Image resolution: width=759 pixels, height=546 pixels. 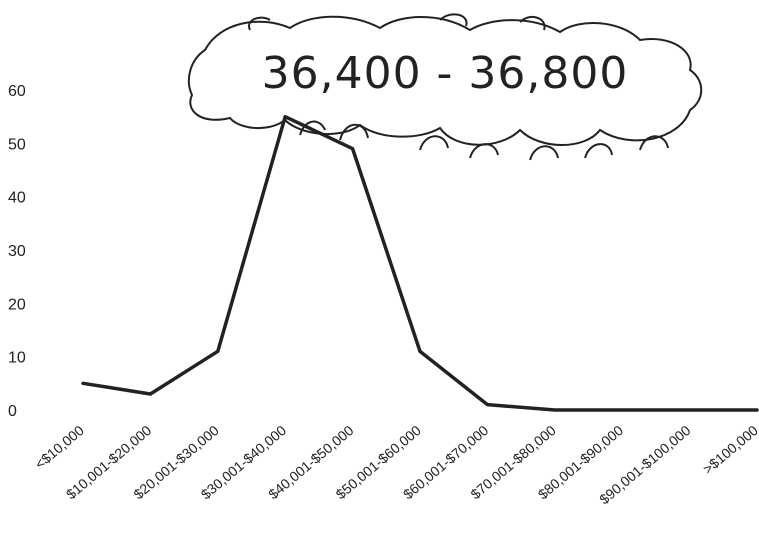 I want to click on x-tick-label: <$10,000, so click(x=59, y=447).